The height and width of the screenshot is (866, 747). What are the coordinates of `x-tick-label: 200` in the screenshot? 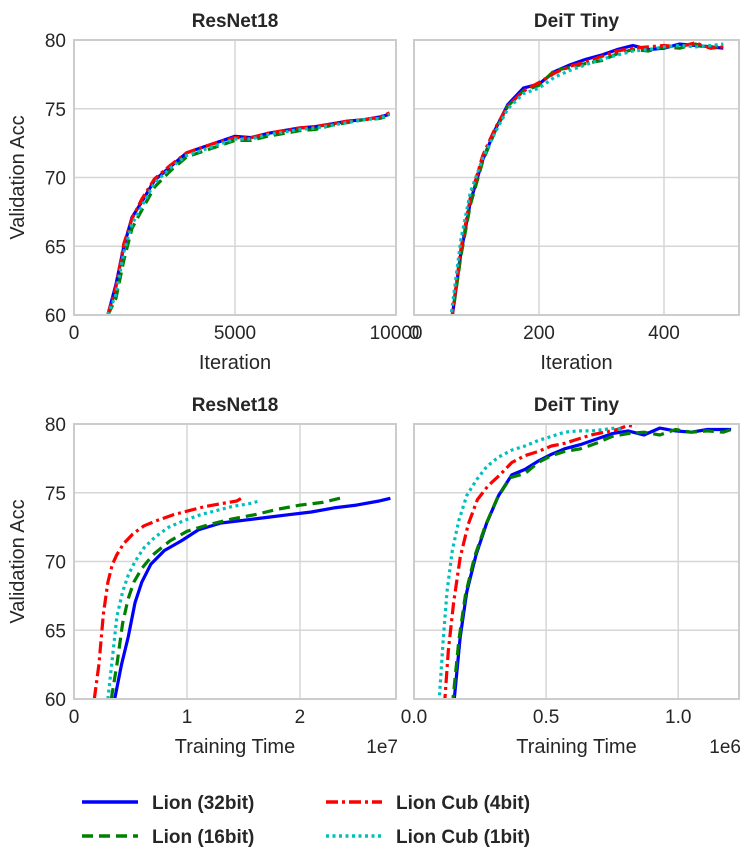 It's located at (539, 333).